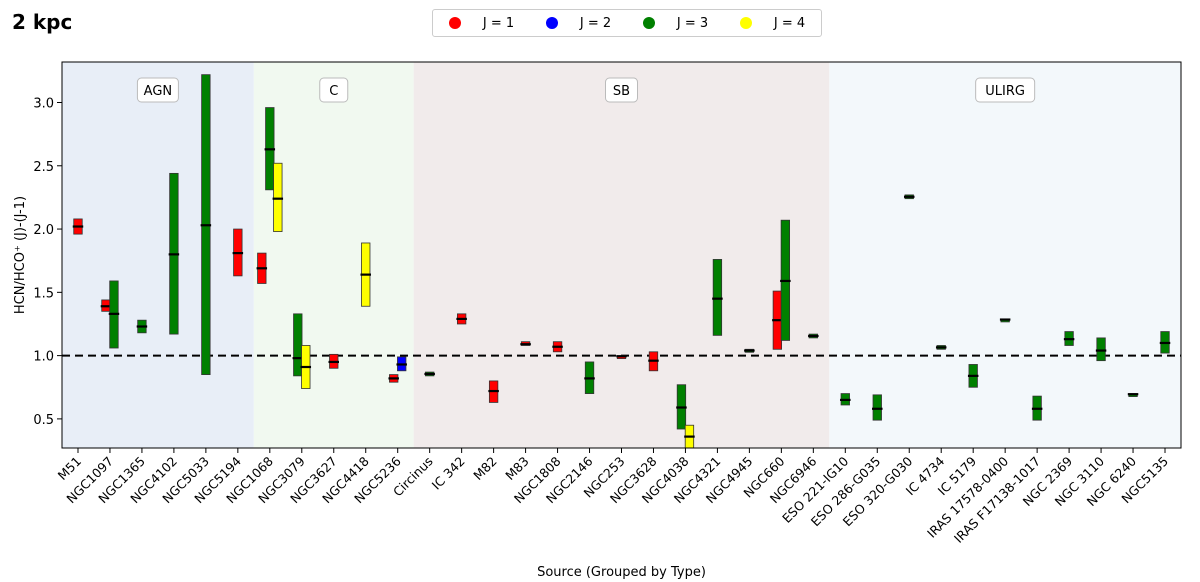  What do you see at coordinates (551, 23) in the screenshot?
I see `legend-marker-j2` at bounding box center [551, 23].